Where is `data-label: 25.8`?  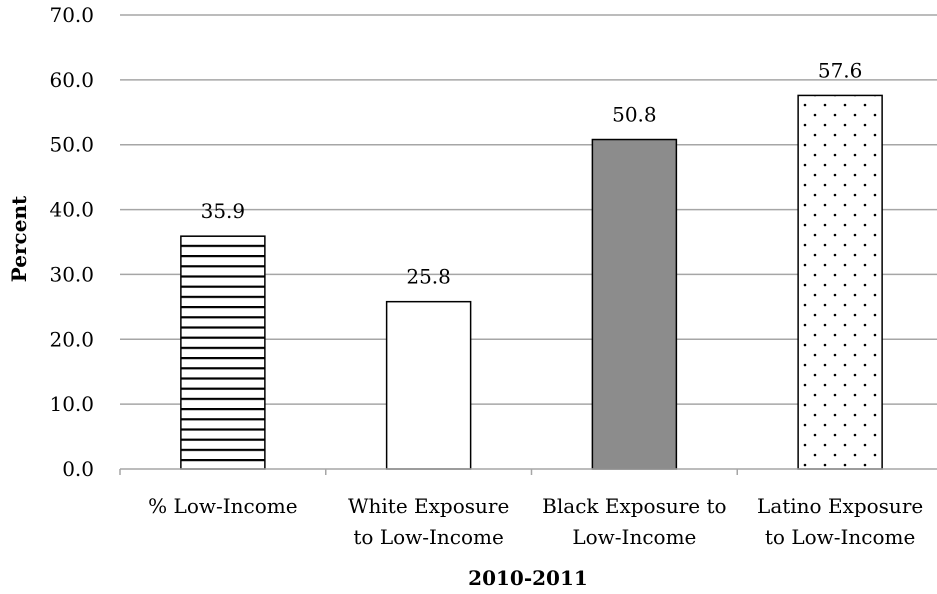 data-label: 25.8 is located at coordinates (428, 277).